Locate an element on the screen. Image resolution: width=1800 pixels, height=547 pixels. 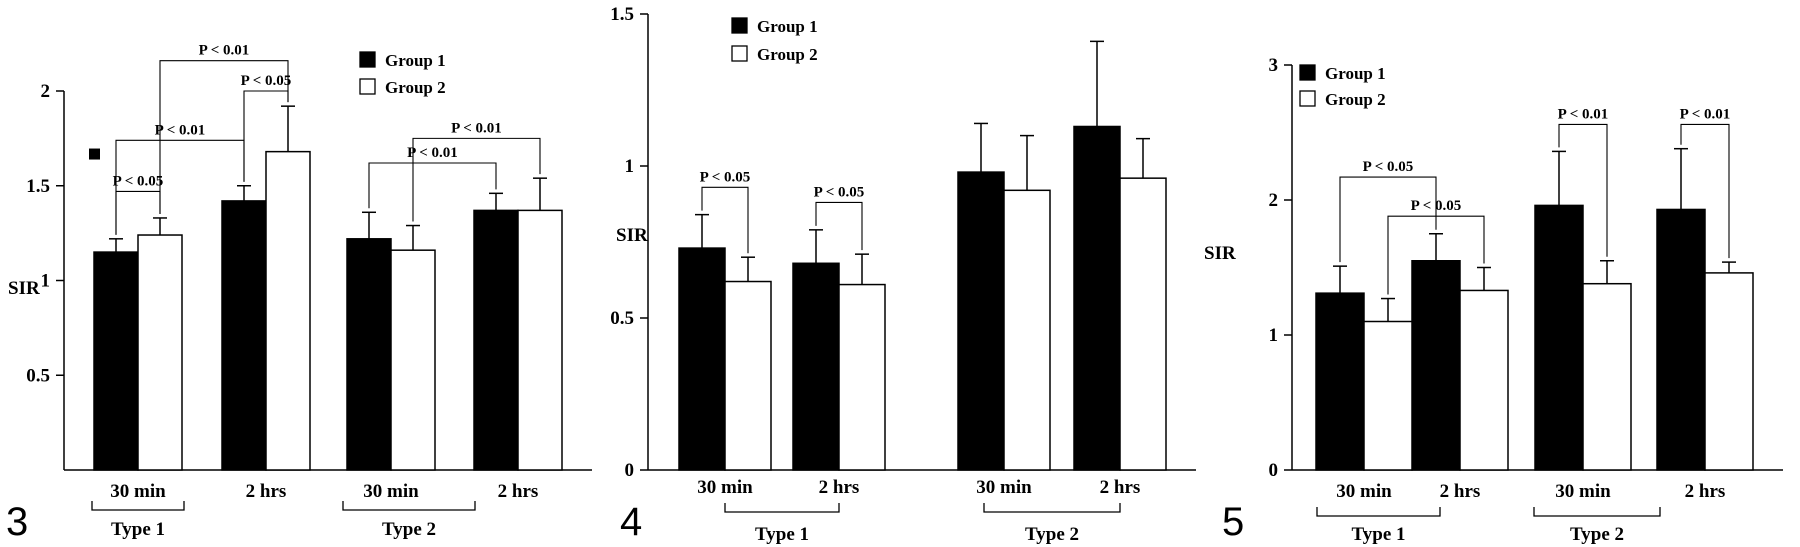
panel-number: 4 is located at coordinates (631, 522).